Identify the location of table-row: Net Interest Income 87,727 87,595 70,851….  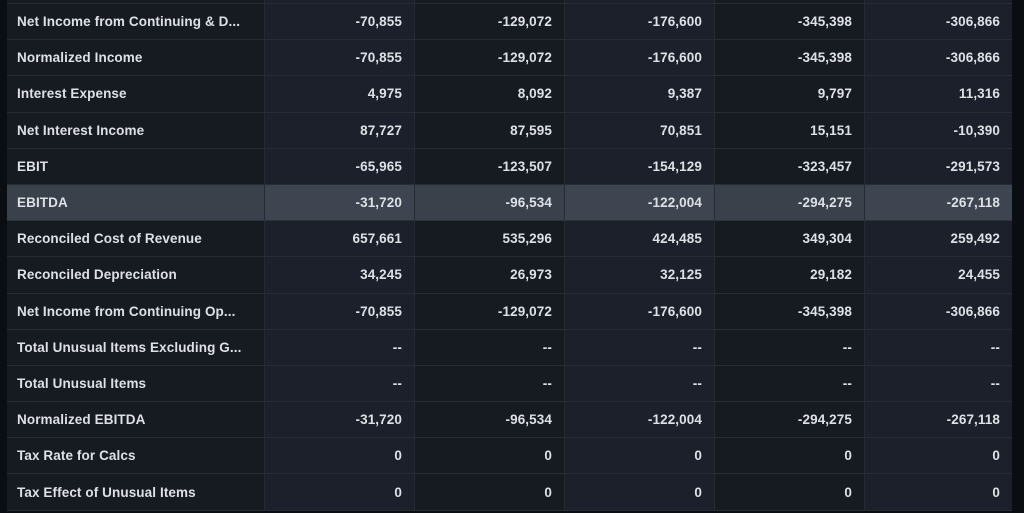
(509, 130).